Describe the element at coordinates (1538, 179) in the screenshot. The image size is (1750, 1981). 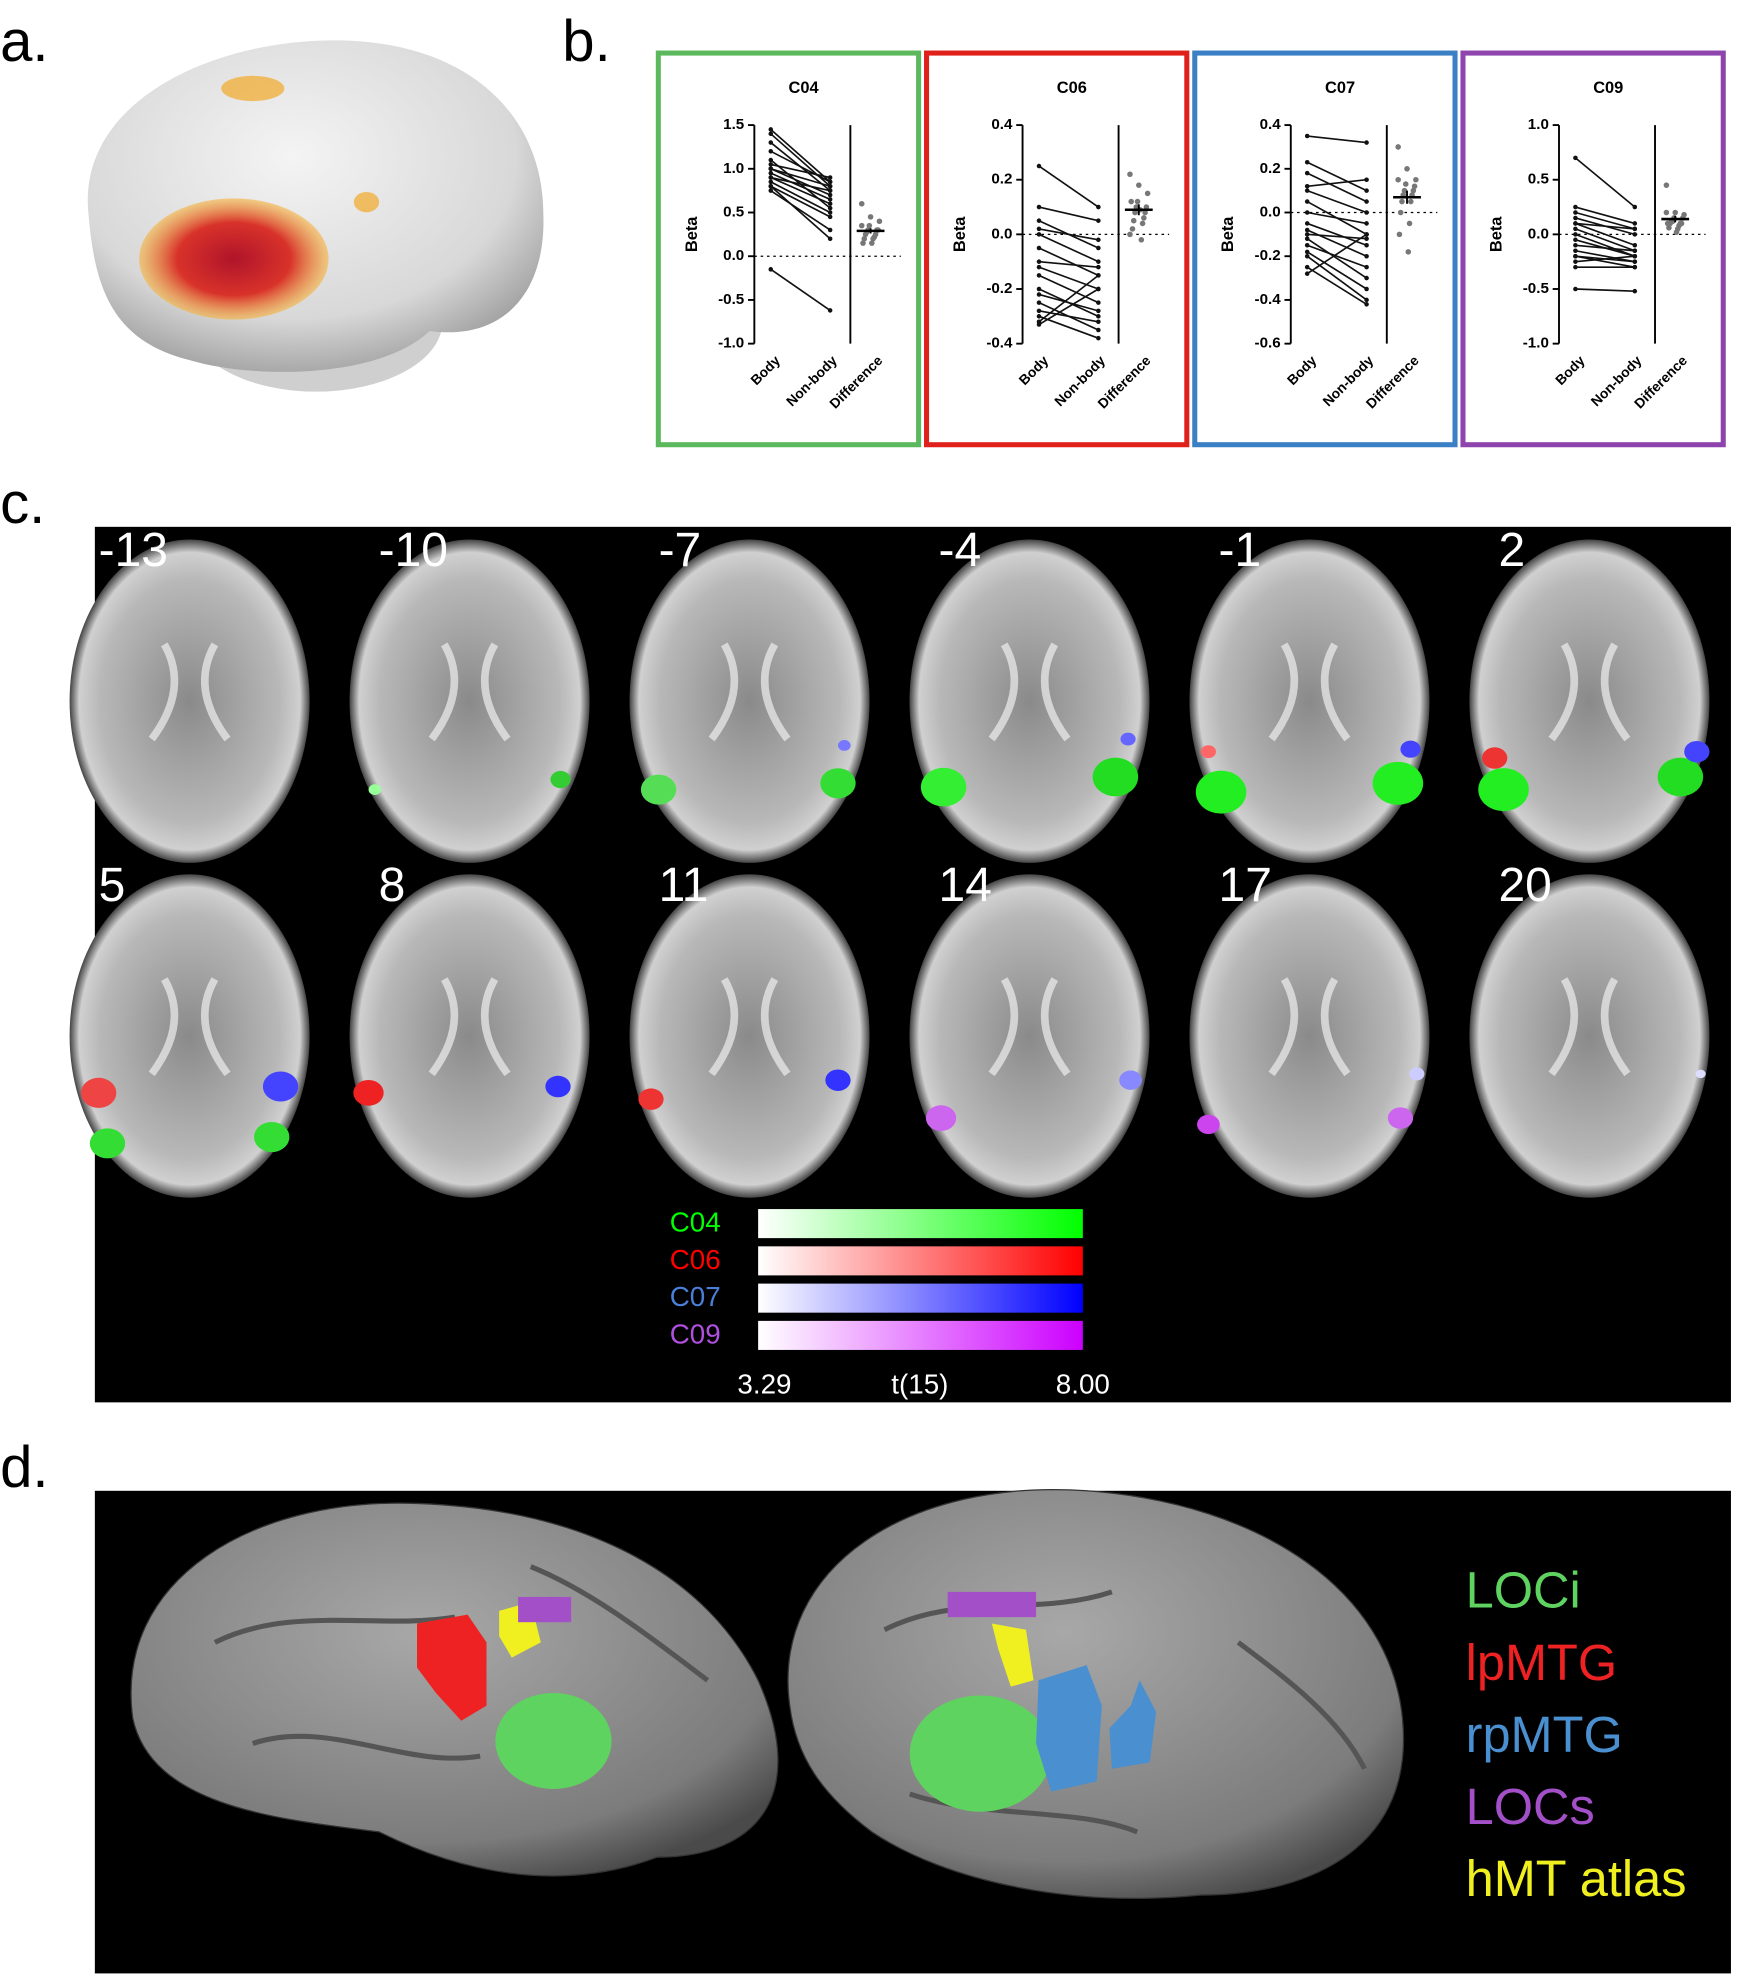
I see `y-tick-label: 0.5` at that location.